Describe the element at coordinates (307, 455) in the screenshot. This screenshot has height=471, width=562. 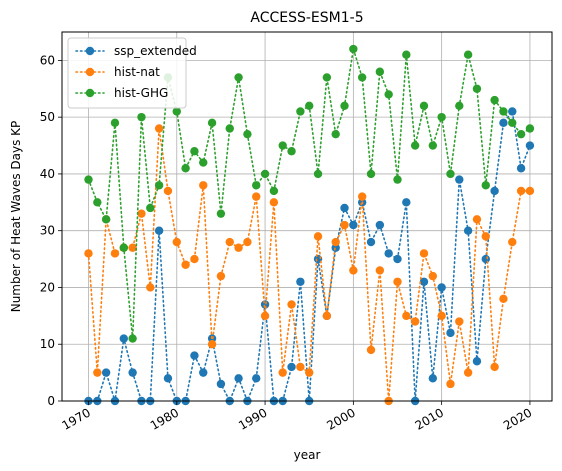
I see `x-axis-label: year` at that location.